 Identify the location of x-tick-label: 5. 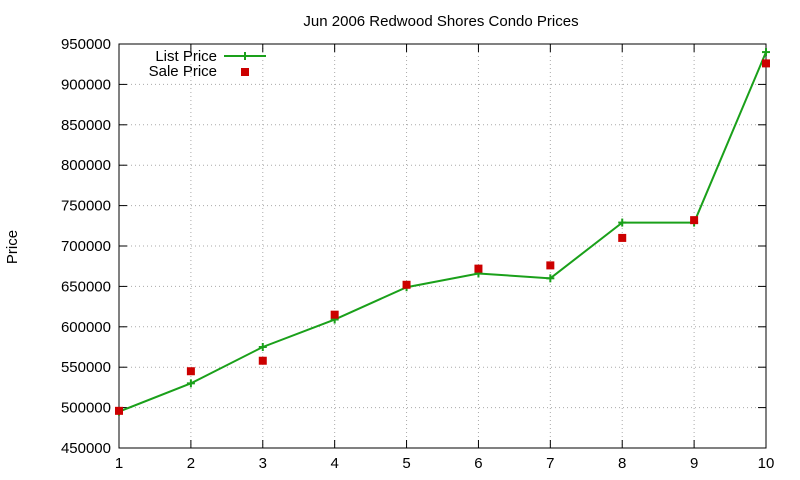
(406, 463).